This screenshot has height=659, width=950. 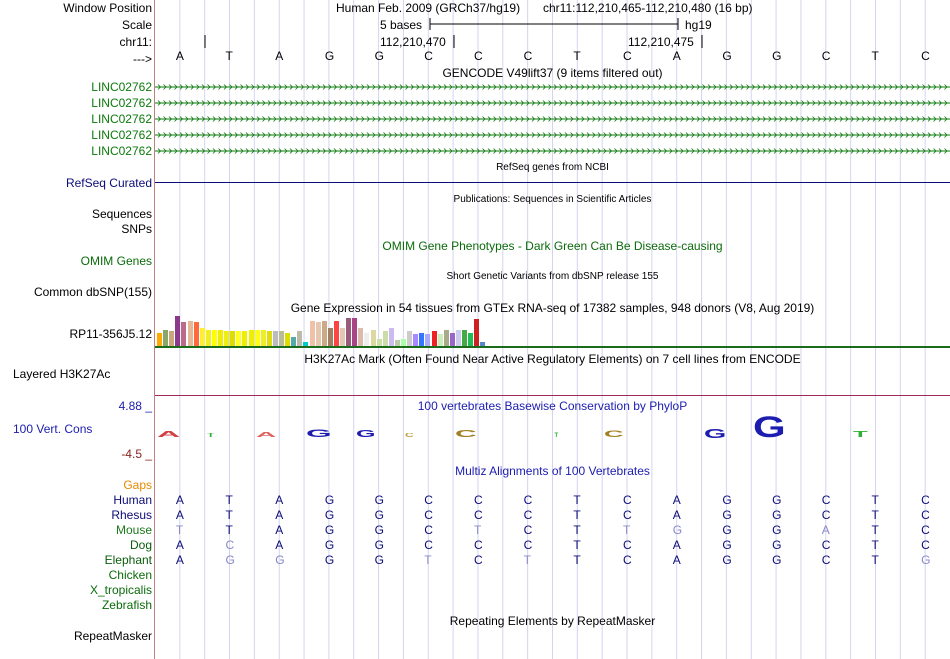 I want to click on strand-arrow-label: --->, so click(x=142, y=59).